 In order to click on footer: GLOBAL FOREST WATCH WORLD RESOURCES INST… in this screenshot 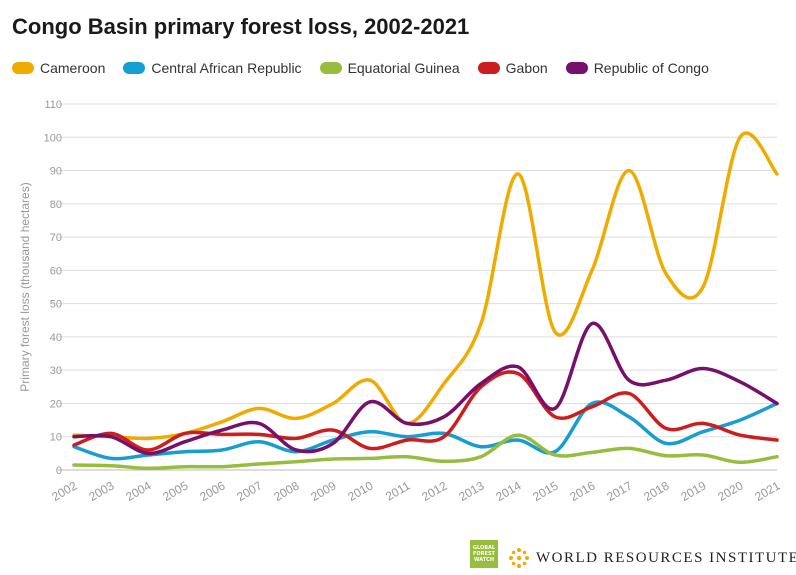, I will do `click(633, 557)`.